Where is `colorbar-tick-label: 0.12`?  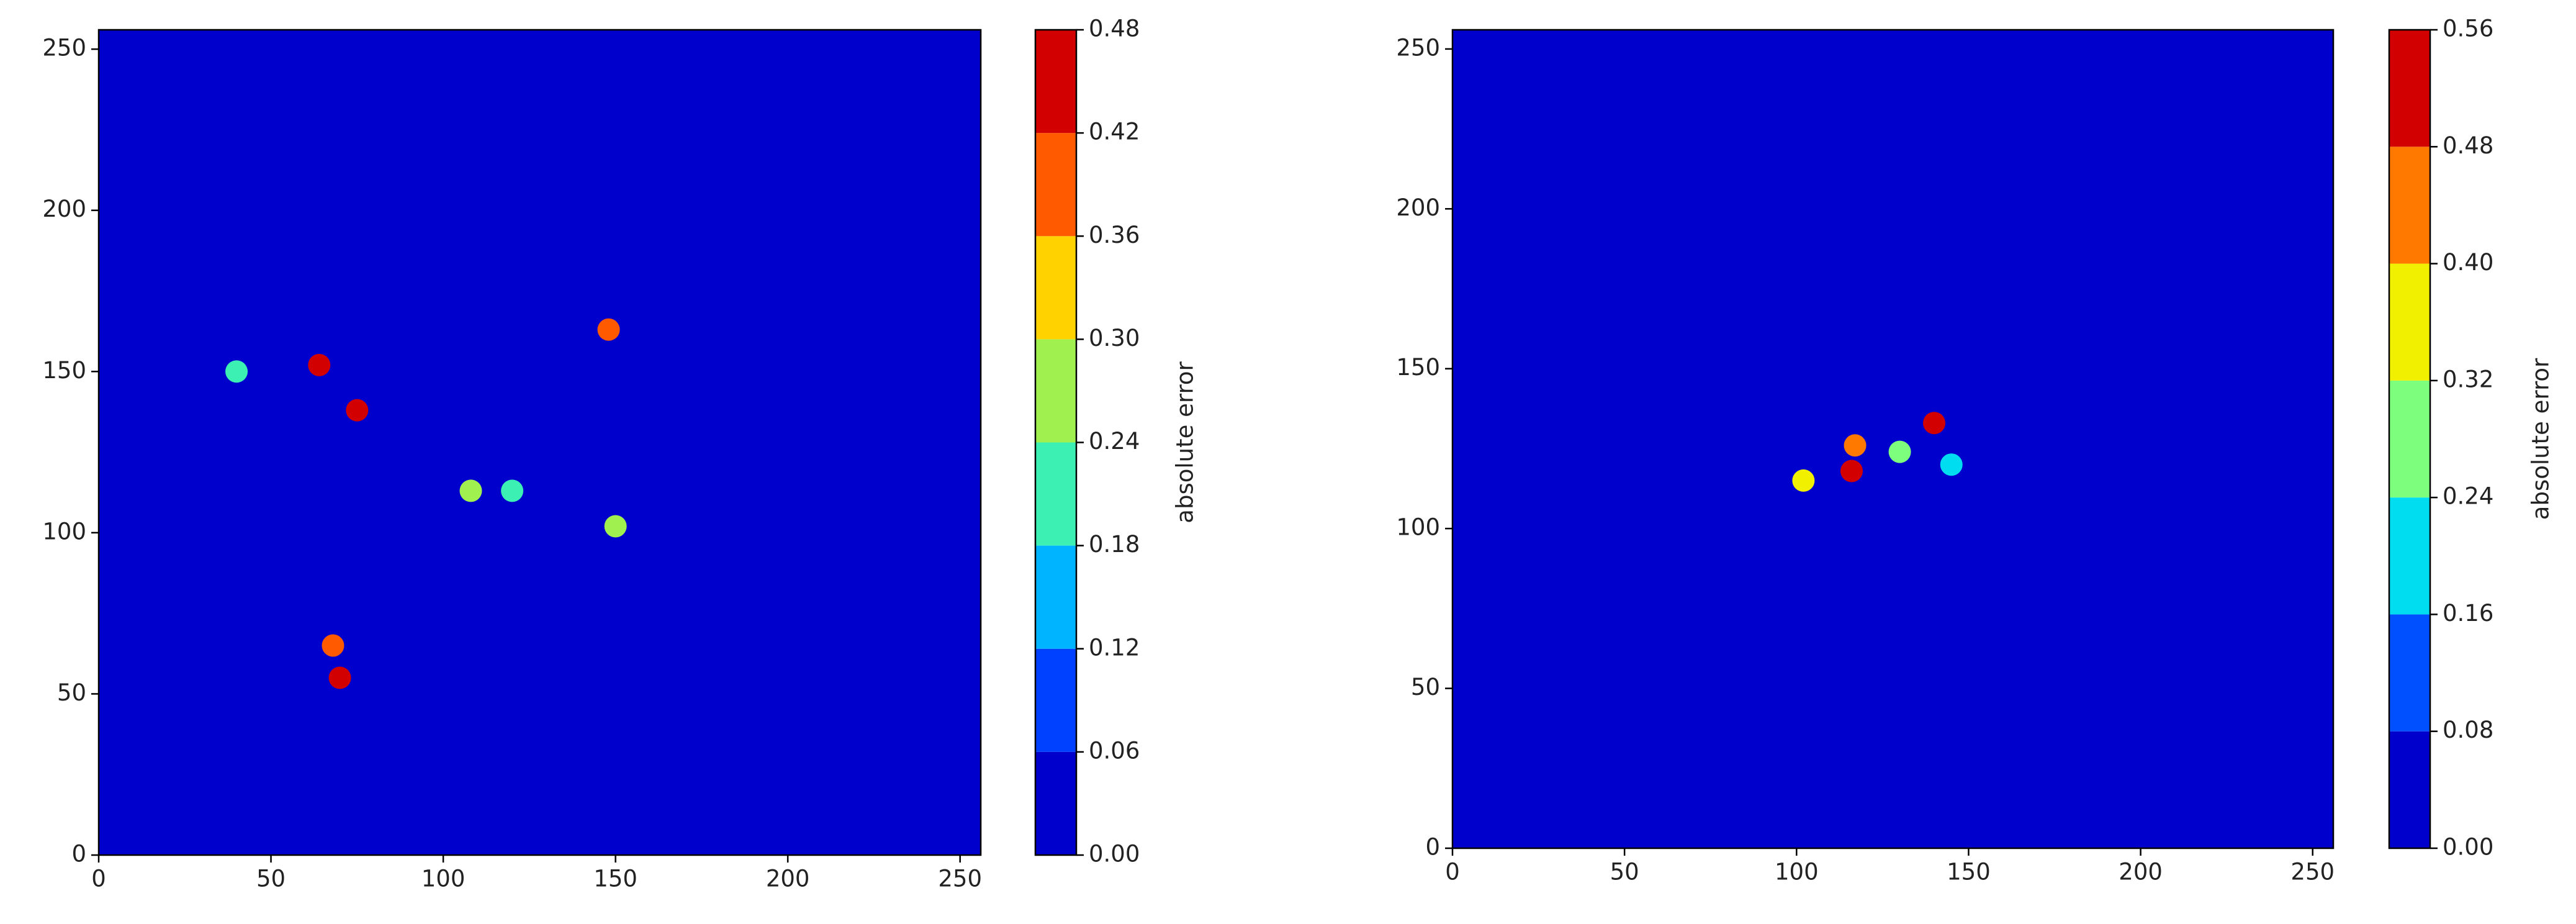 colorbar-tick-label: 0.12 is located at coordinates (1114, 647).